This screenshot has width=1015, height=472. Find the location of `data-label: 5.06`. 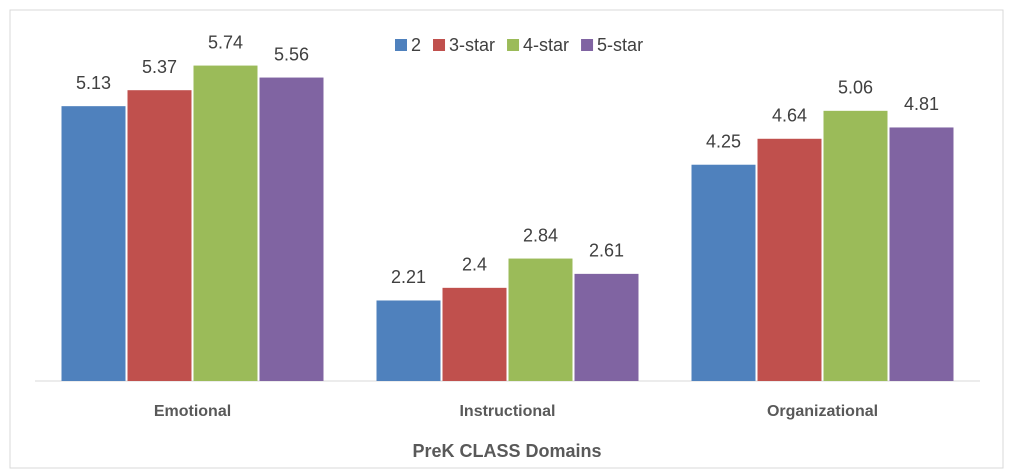

data-label: 5.06 is located at coordinates (855, 88).